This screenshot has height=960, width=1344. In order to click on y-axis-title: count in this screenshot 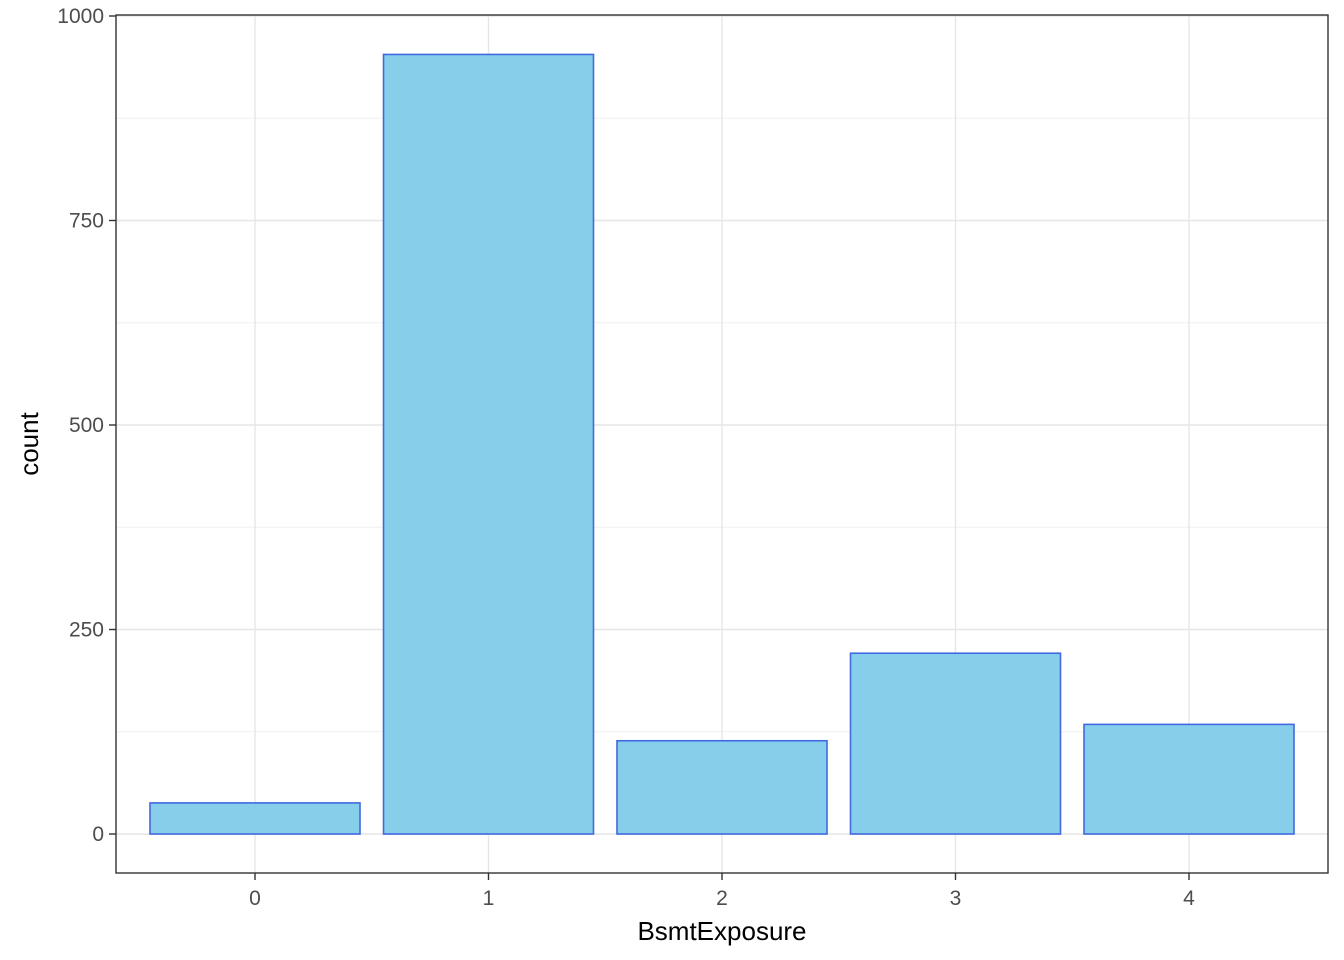, I will do `click(29, 443)`.